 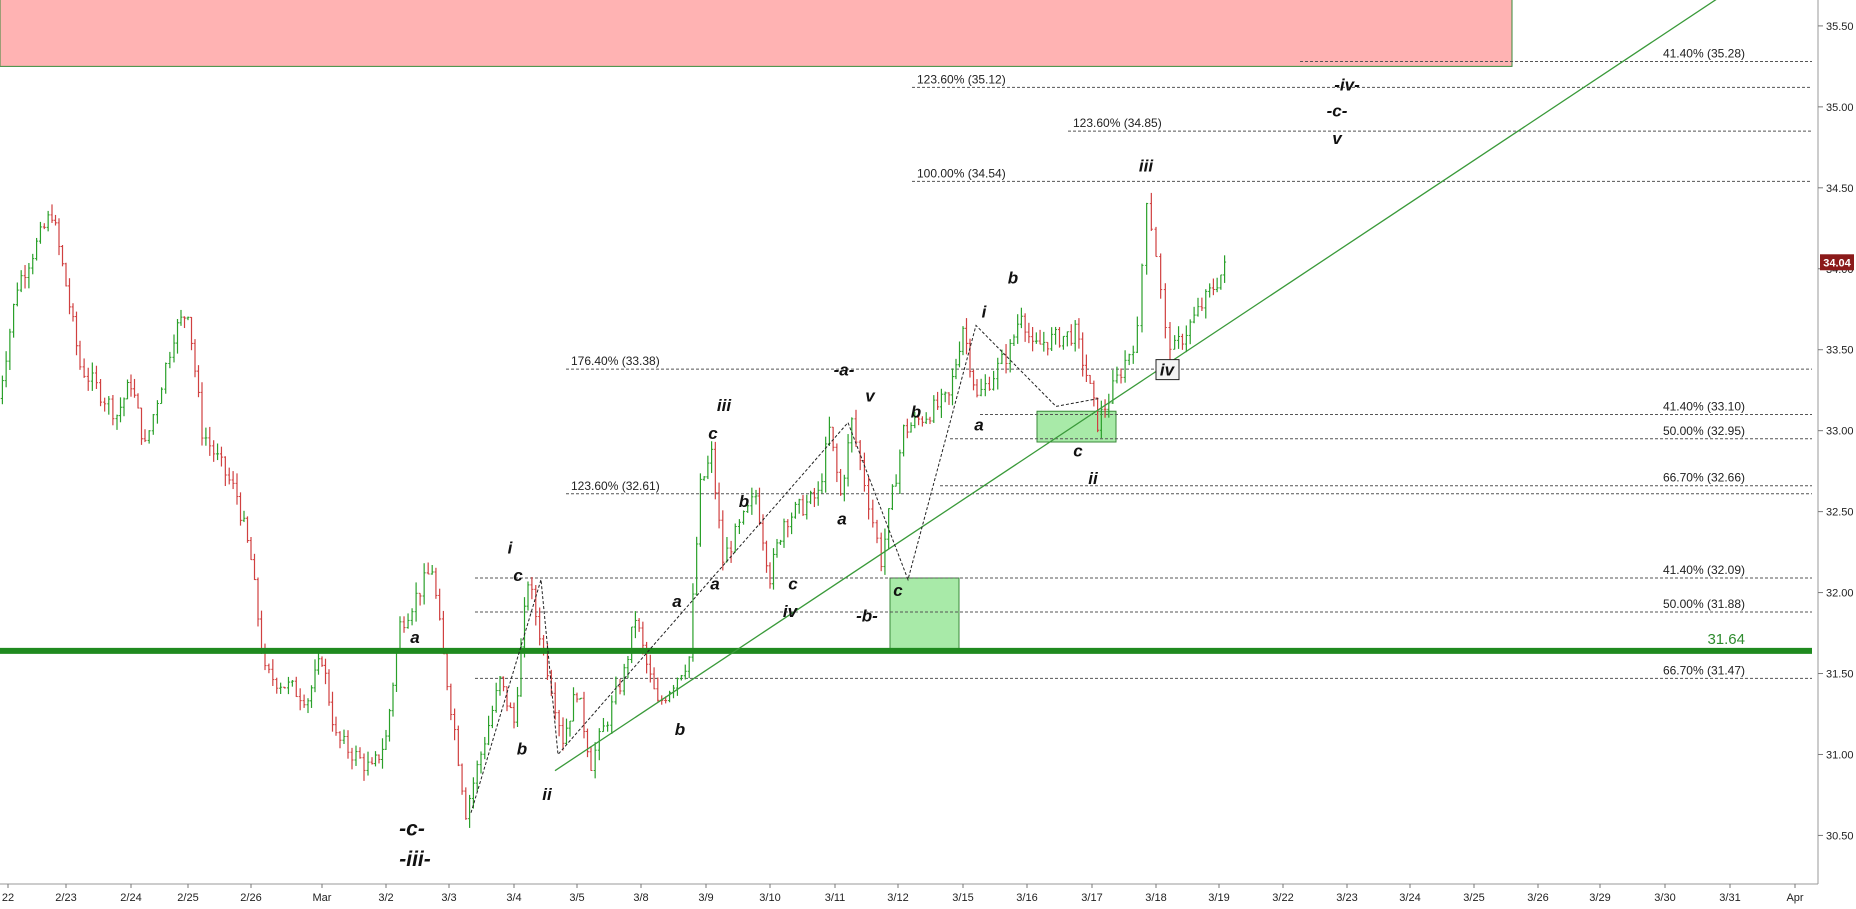 What do you see at coordinates (65, 898) in the screenshot?
I see `x-tick-label: 2/23` at bounding box center [65, 898].